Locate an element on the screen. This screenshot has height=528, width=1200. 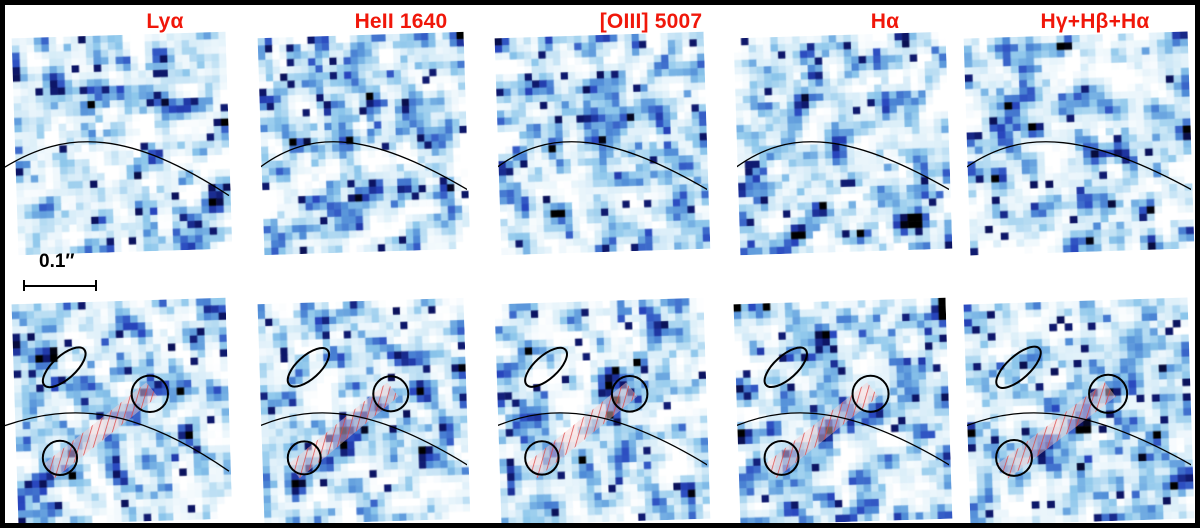
scale-bar: 0.1″ is located at coordinates (60, 271).